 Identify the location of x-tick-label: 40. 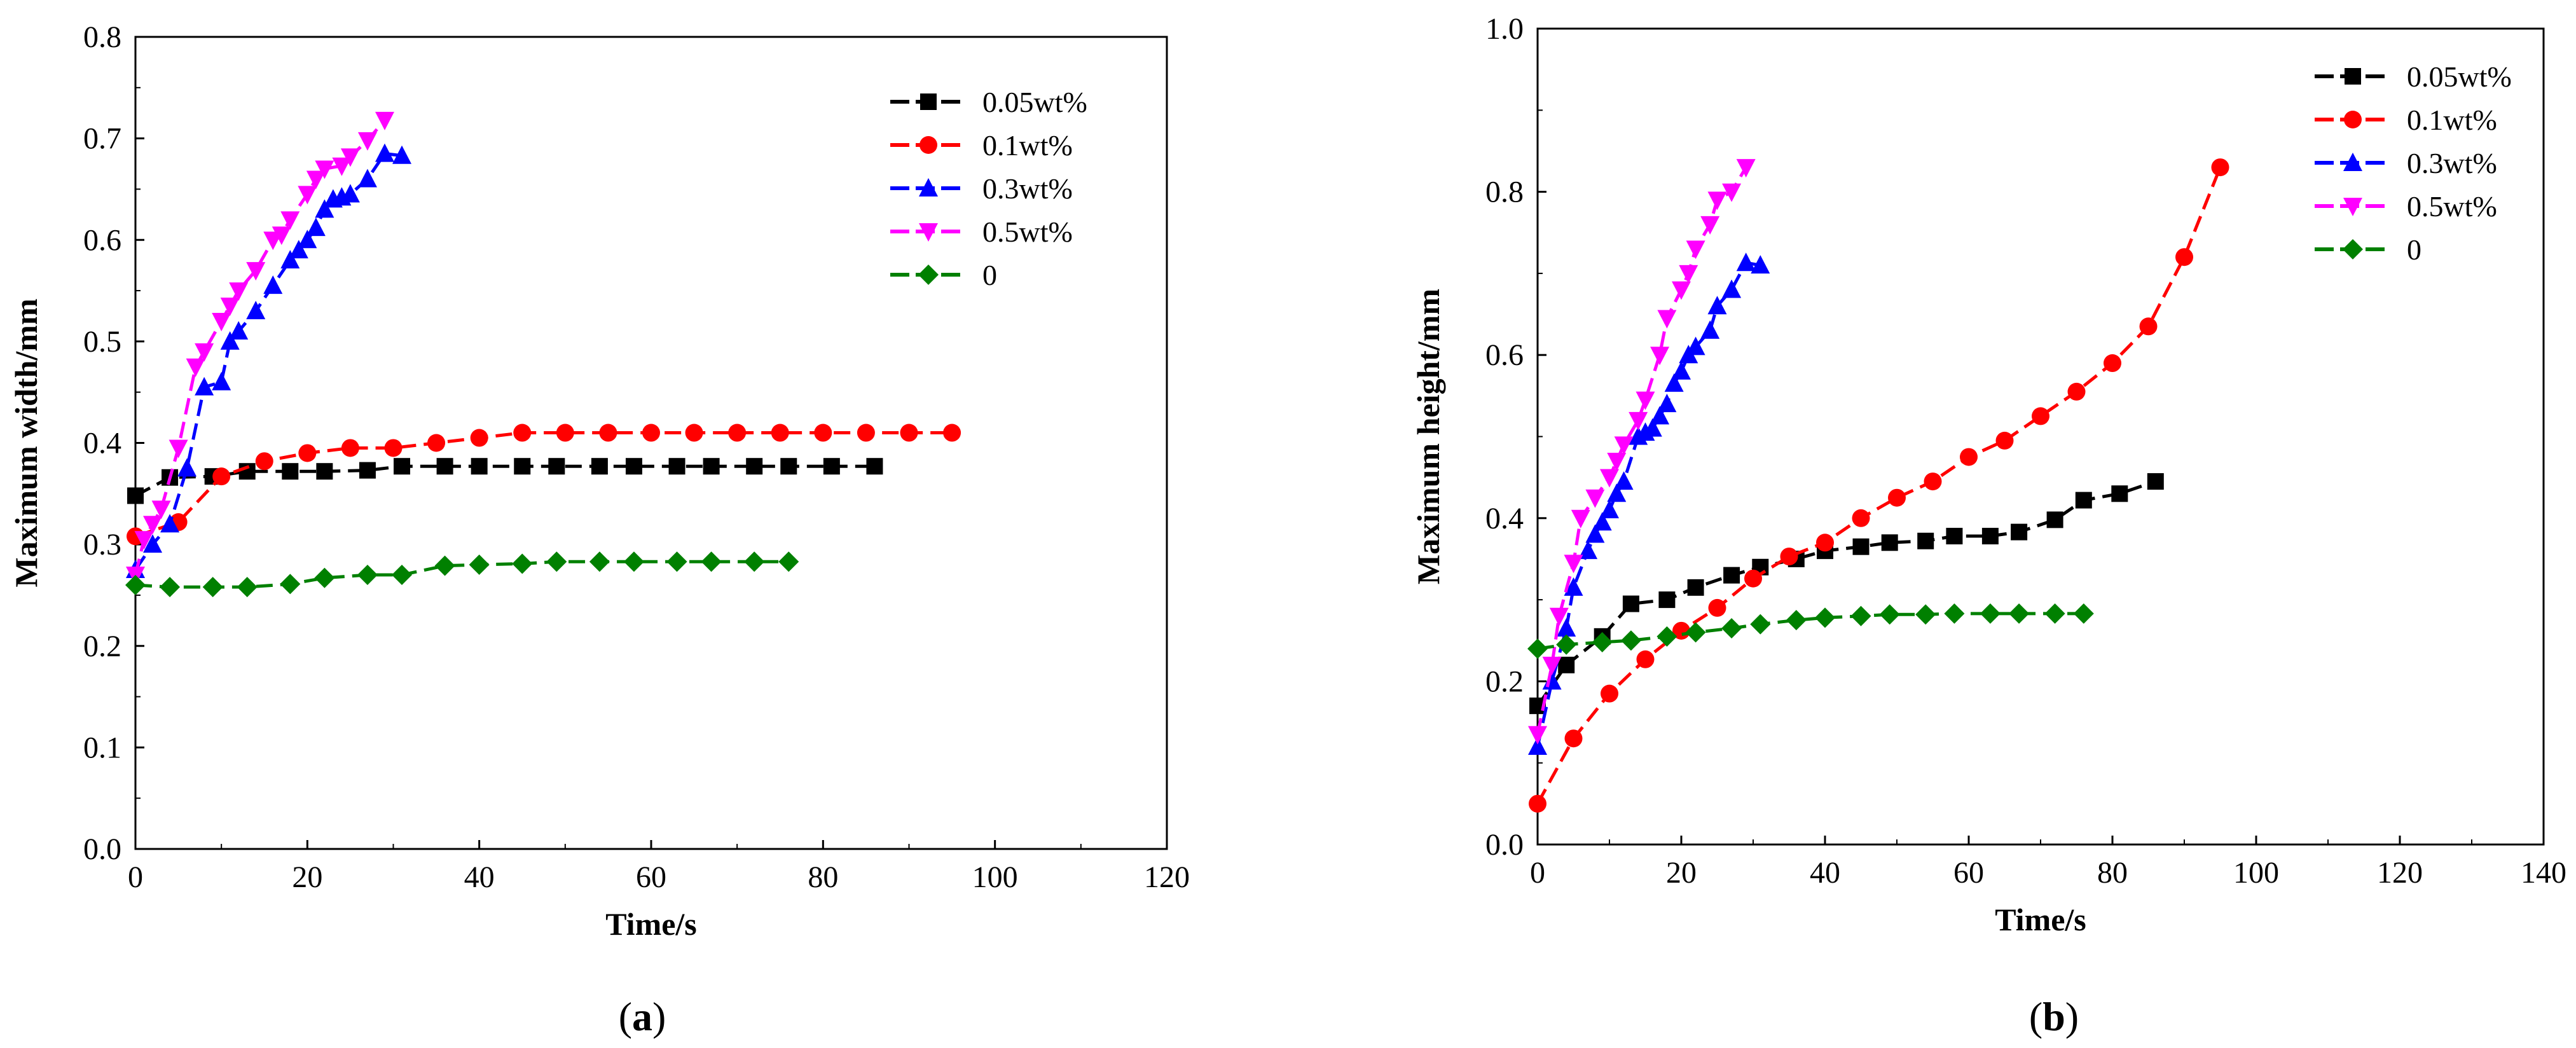
(479, 877).